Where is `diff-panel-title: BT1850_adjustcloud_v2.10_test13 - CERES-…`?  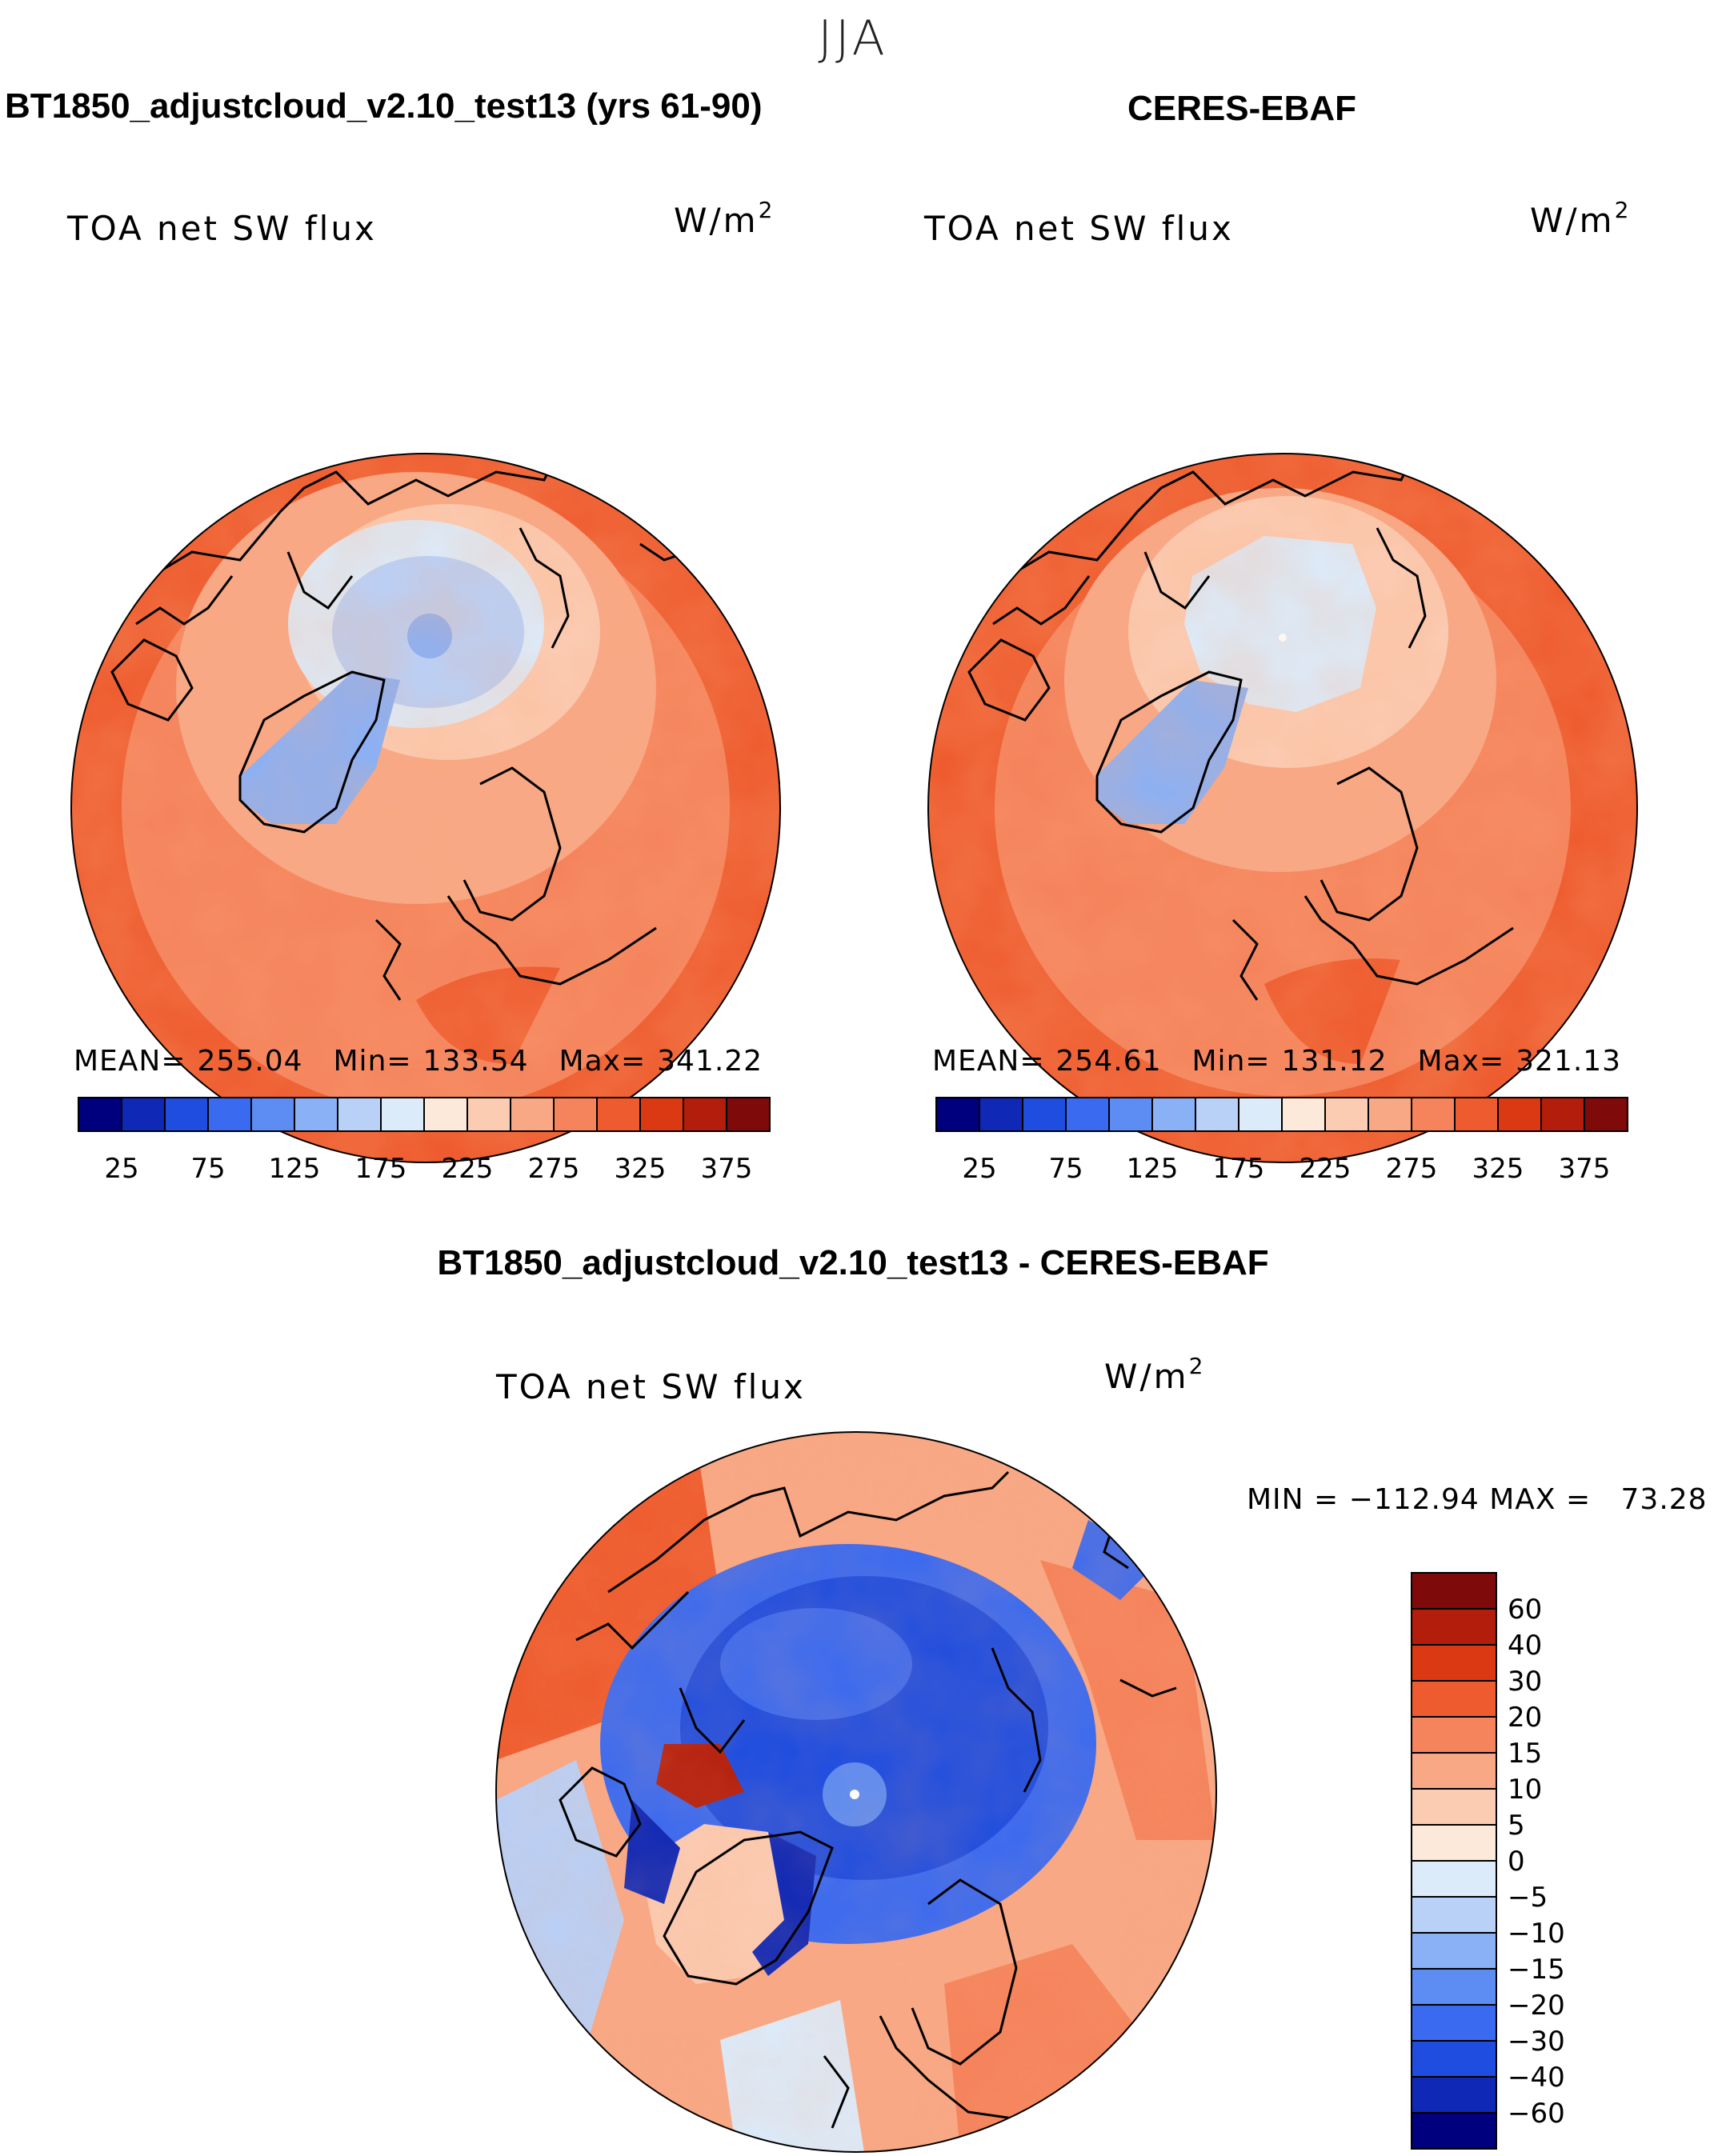
diff-panel-title: BT1850_adjustcloud_v2.10_test13 - CERES-… is located at coordinates (853, 1262).